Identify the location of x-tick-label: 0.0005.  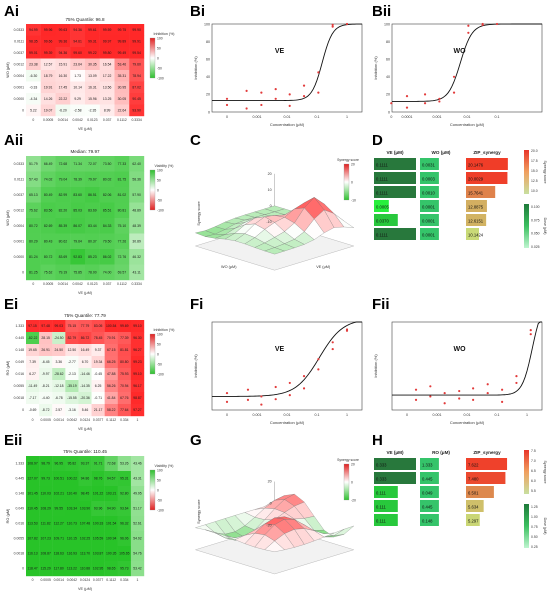
(48, 120).